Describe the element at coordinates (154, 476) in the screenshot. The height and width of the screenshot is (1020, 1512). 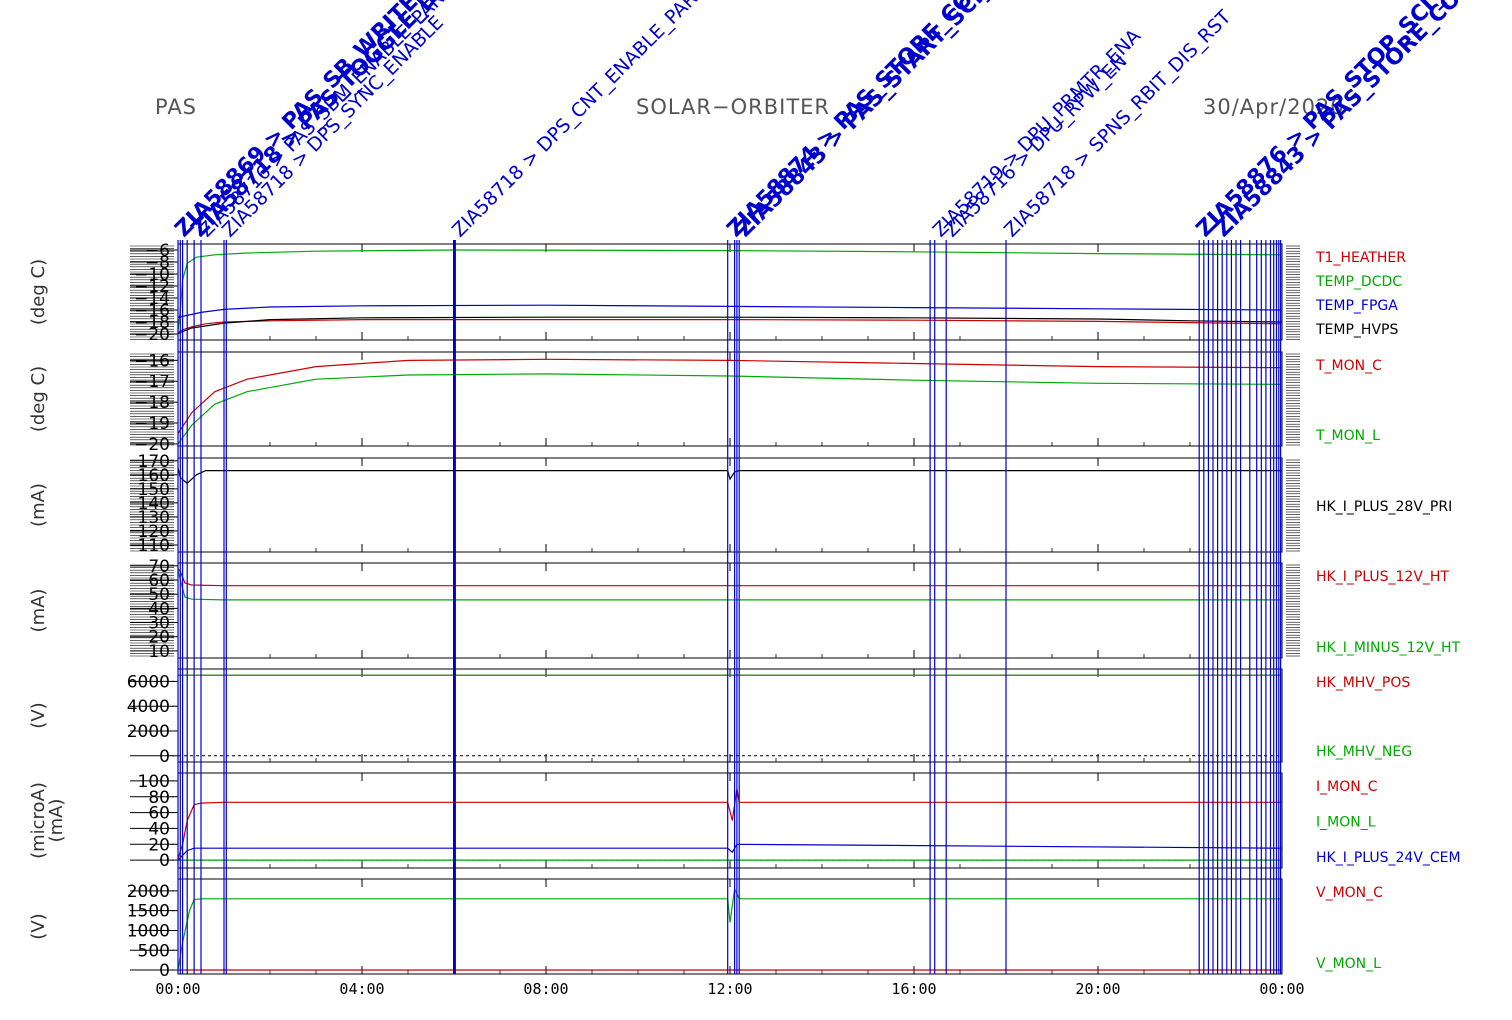
I see `y-tick-label: 160` at that location.